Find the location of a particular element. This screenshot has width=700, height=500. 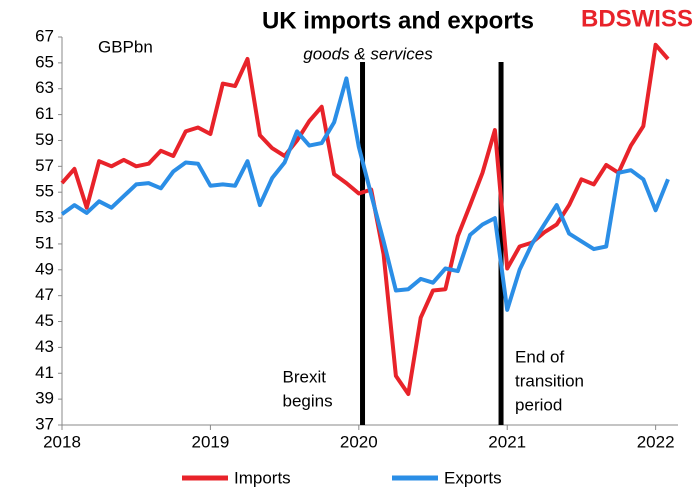

y-tick-label: 37 is located at coordinates (44, 423).